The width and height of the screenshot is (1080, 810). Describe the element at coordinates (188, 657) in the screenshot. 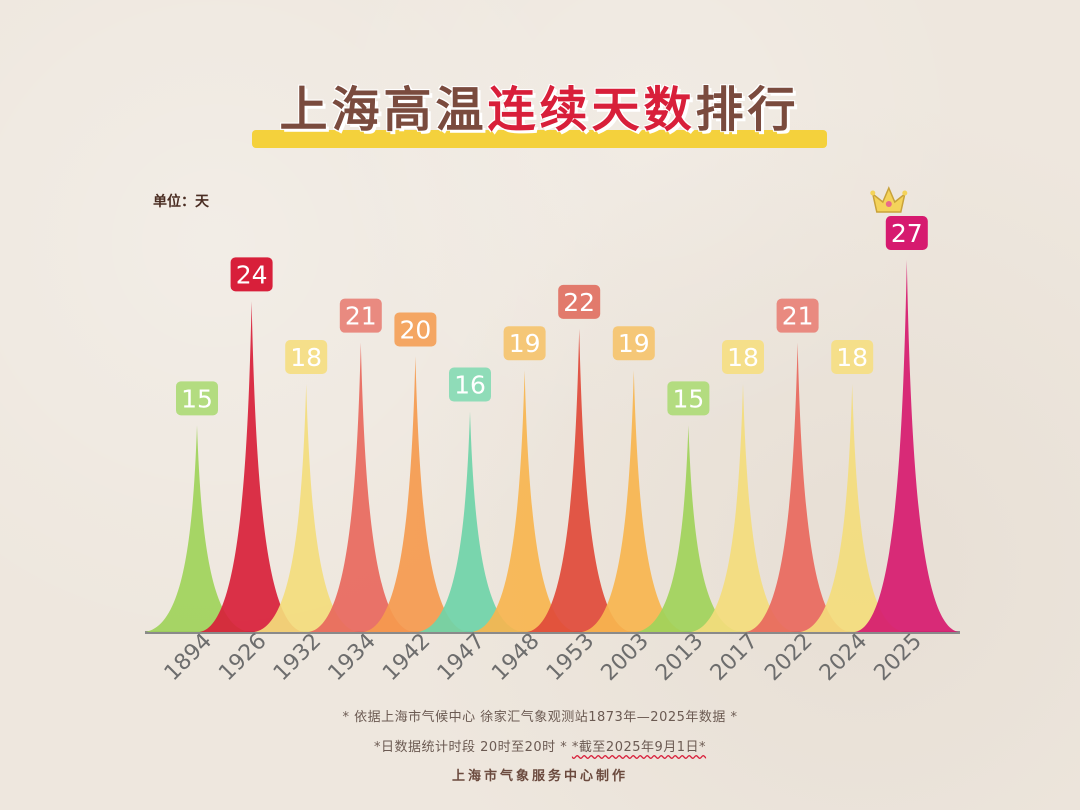

I see `x-tick-label: 1894` at that location.